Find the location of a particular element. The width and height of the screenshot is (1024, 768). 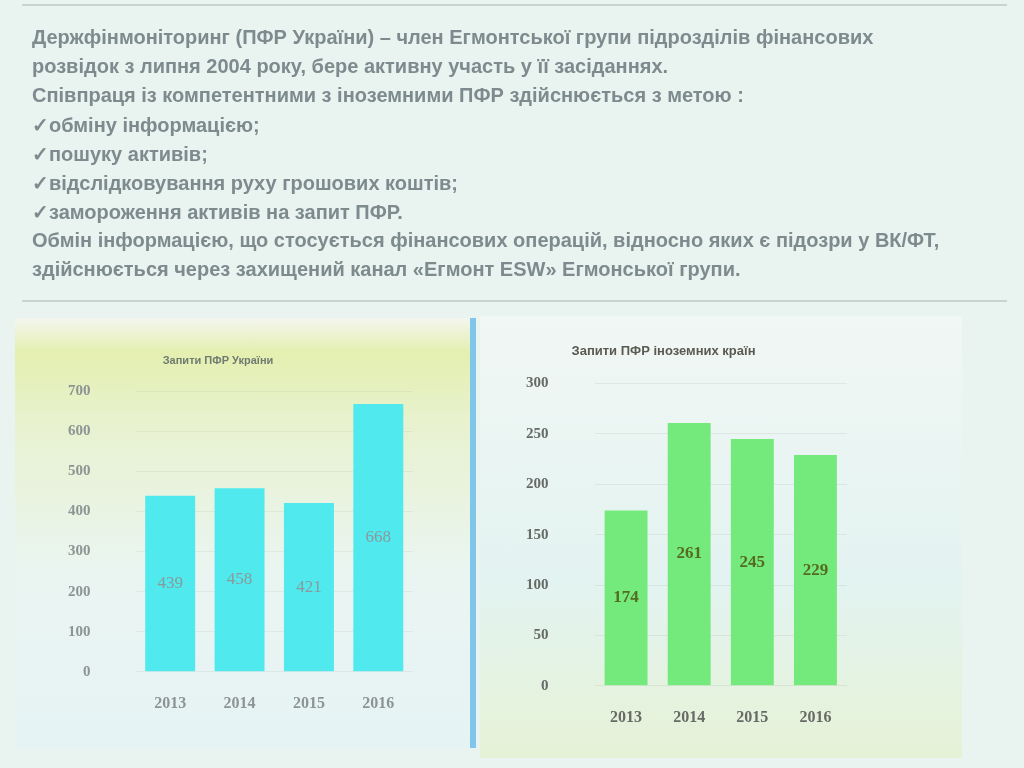

y-tick-label: 50 is located at coordinates (541, 634).